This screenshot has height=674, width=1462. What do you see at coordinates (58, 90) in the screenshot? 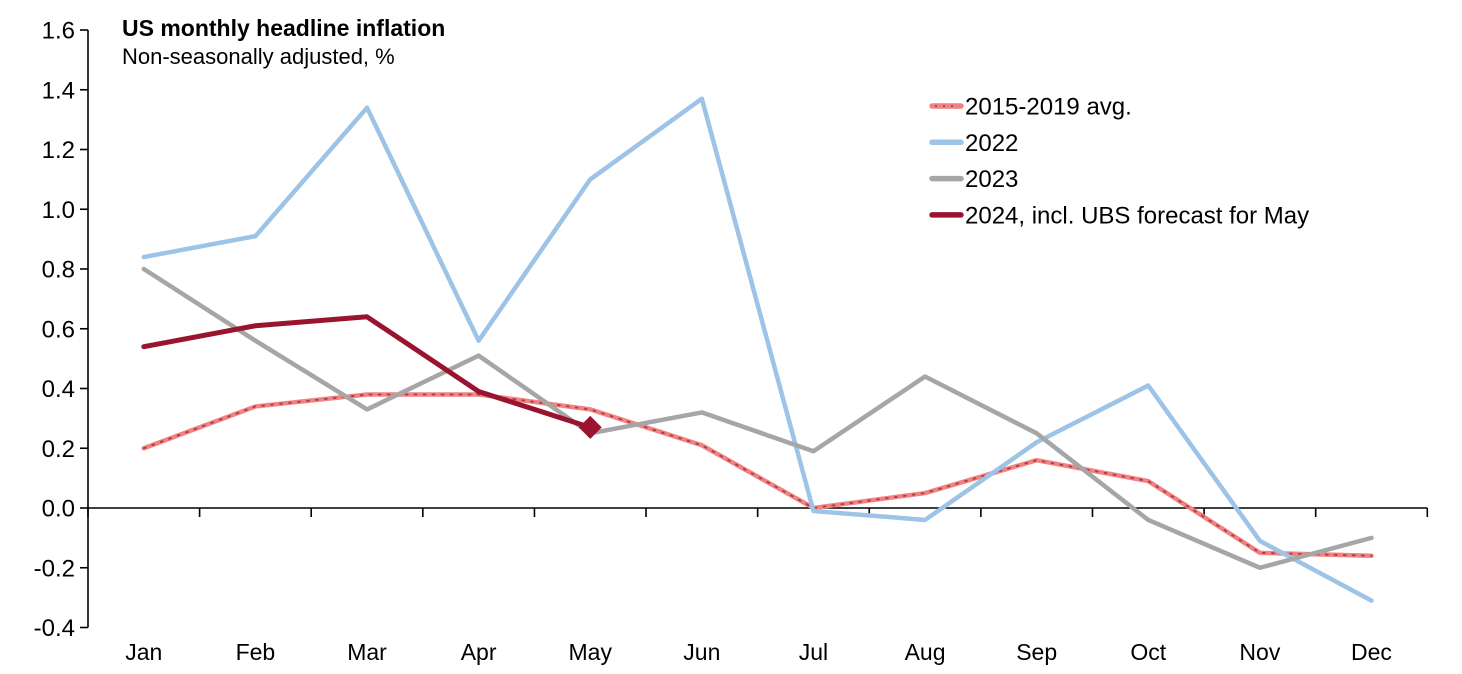
I see `y-tick-label: 1.4` at bounding box center [58, 90].